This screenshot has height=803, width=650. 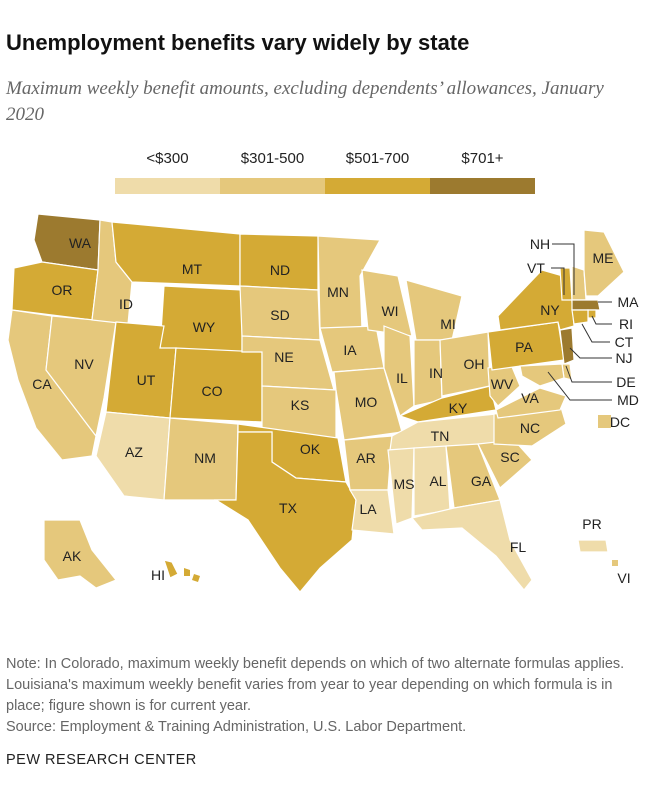 What do you see at coordinates (626, 324) in the screenshot?
I see `state-label-ri: RI` at bounding box center [626, 324].